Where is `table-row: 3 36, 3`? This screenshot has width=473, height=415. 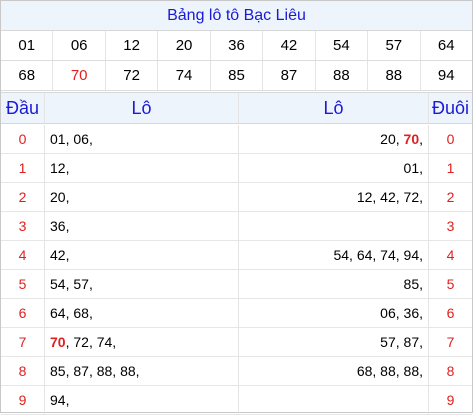
table-row: 3 36, 3 is located at coordinates (236, 226).